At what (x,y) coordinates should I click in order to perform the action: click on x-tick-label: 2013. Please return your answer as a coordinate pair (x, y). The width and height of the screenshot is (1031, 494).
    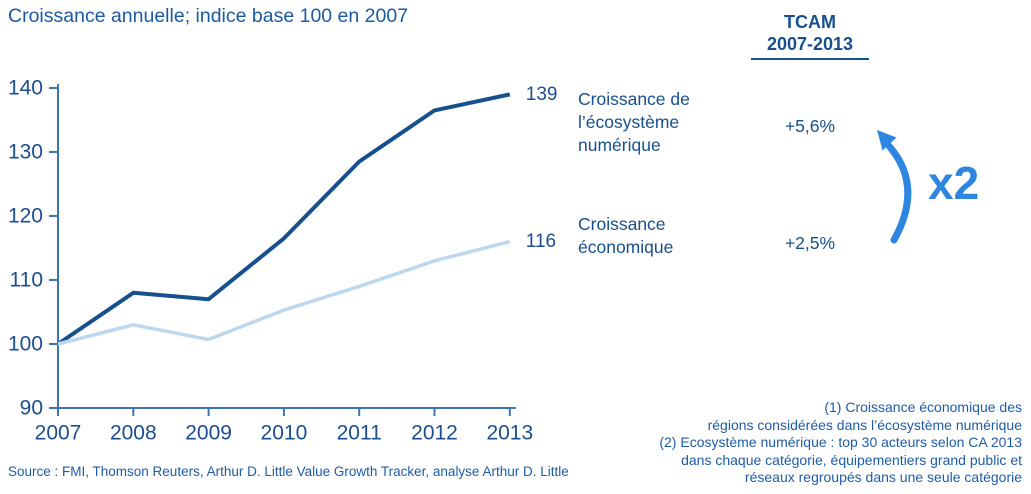
    Looking at the image, I should click on (509, 433).